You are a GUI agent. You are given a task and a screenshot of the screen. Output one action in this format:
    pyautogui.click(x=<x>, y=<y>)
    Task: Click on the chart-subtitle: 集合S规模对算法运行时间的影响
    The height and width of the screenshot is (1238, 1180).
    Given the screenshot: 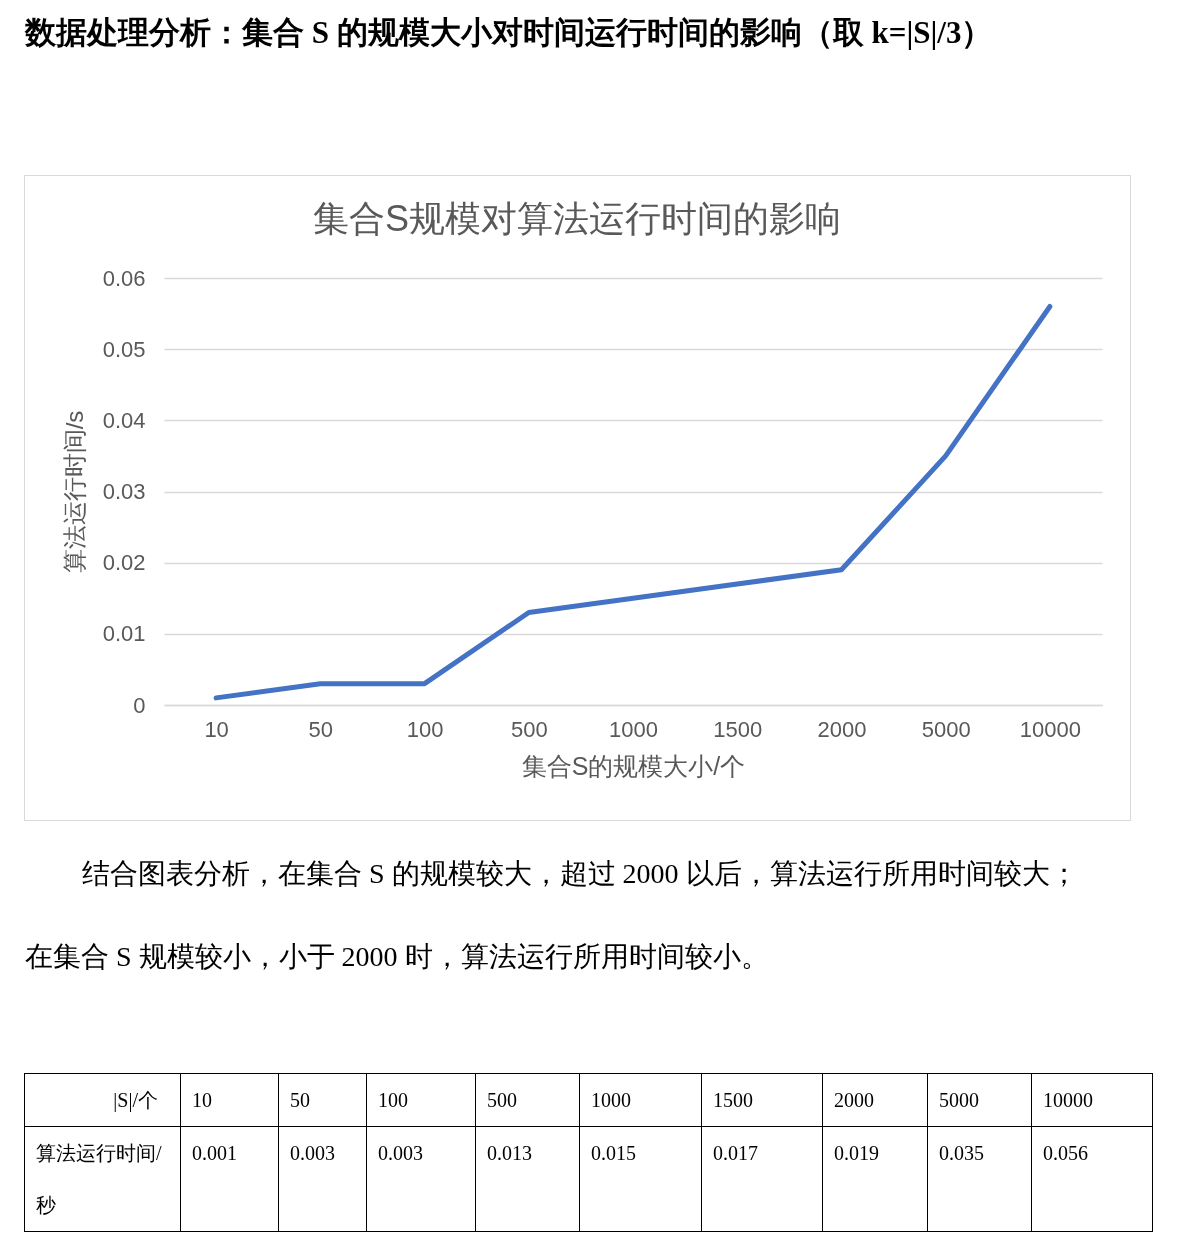 What is the action you would take?
    pyautogui.click(x=577, y=218)
    